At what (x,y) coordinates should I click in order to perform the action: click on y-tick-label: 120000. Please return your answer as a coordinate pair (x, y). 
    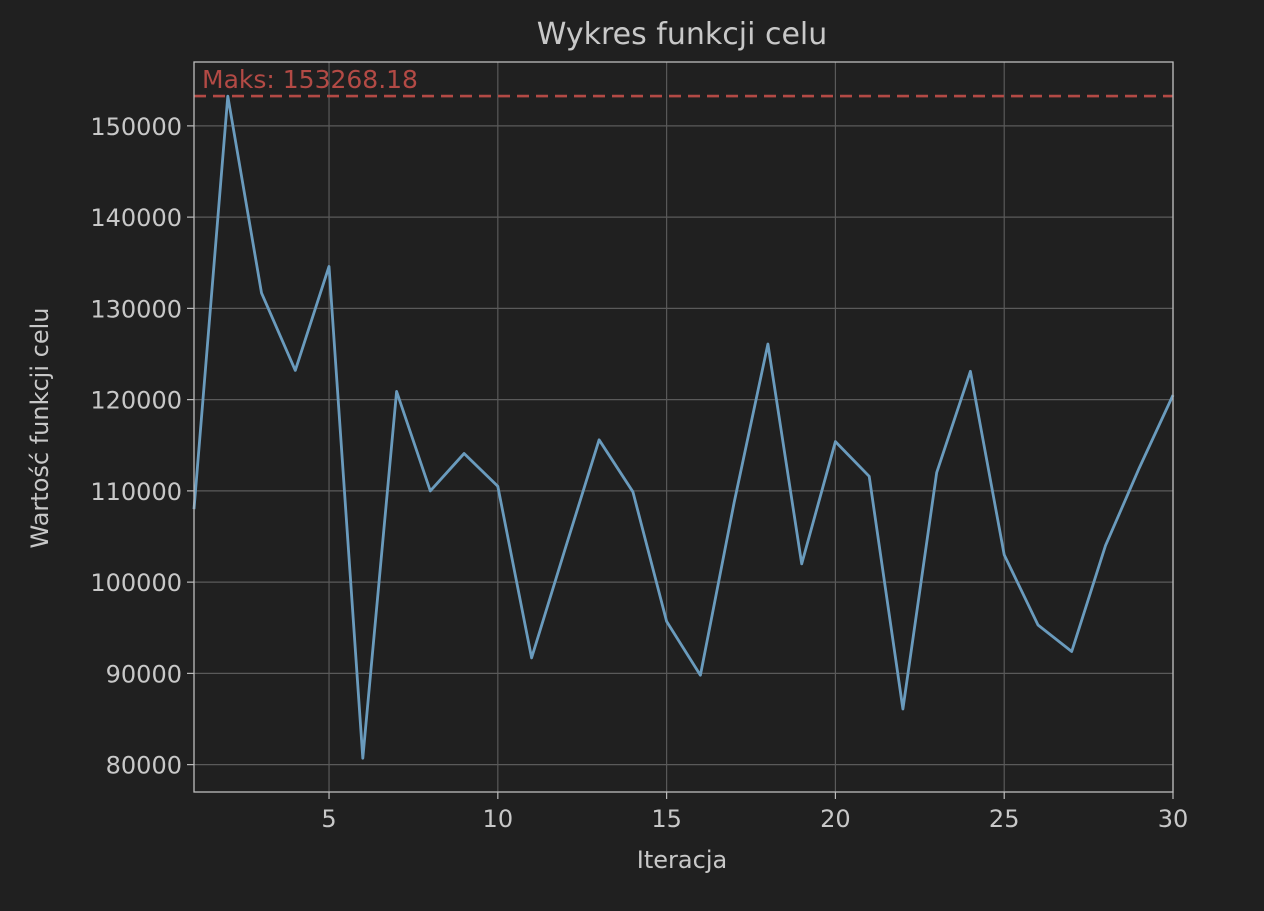
    Looking at the image, I should click on (136, 401).